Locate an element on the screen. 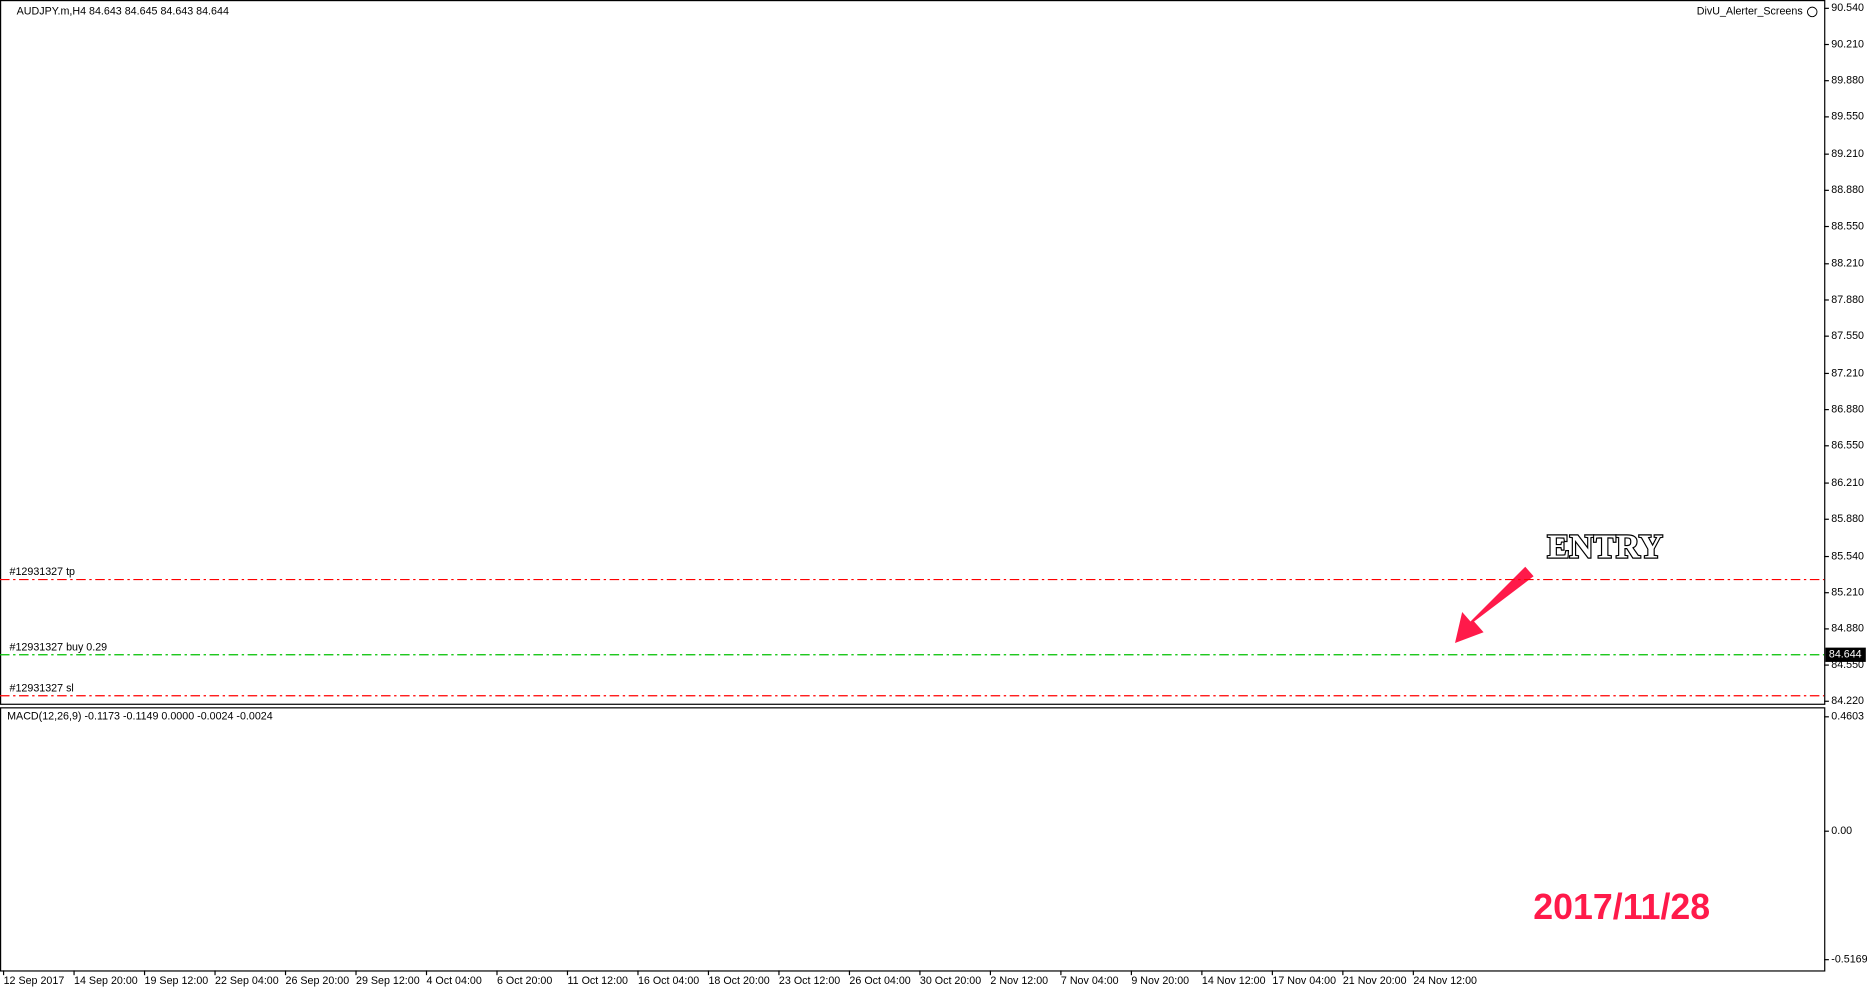 This screenshot has height=993, width=1867. x-tick-label: 29 Sep 12:00 is located at coordinates (388, 981).